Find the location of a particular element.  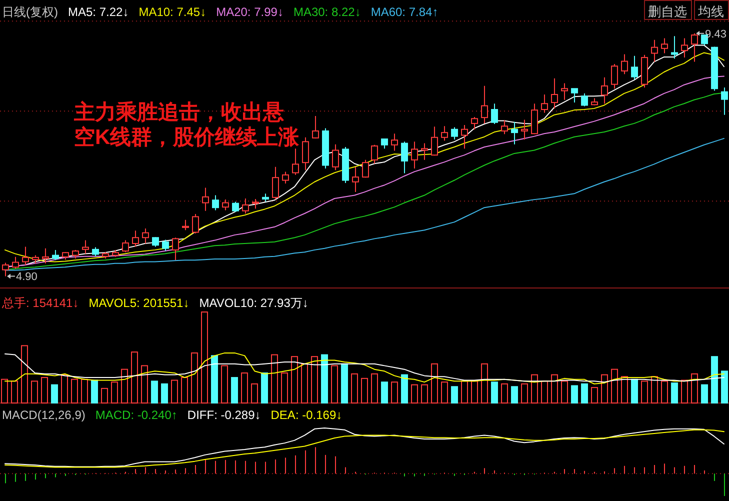

annotation: 9.43 is located at coordinates (715, 34).